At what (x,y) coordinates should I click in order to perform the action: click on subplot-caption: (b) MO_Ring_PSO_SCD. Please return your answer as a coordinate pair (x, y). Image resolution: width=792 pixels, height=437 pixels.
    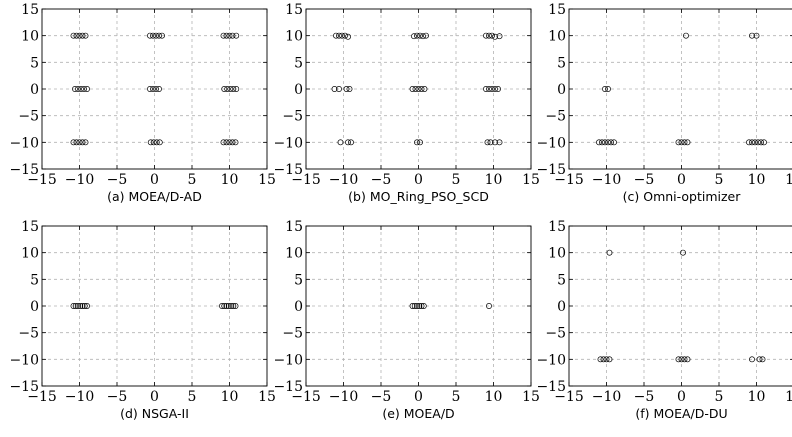
    Looking at the image, I should click on (418, 196).